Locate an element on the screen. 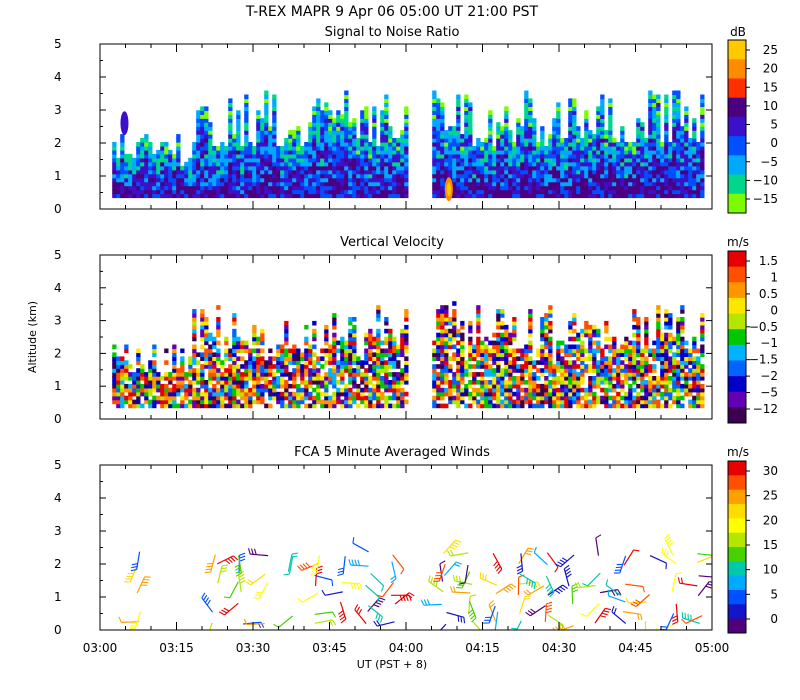  colorbar-label: −15 is located at coordinates (765, 199).